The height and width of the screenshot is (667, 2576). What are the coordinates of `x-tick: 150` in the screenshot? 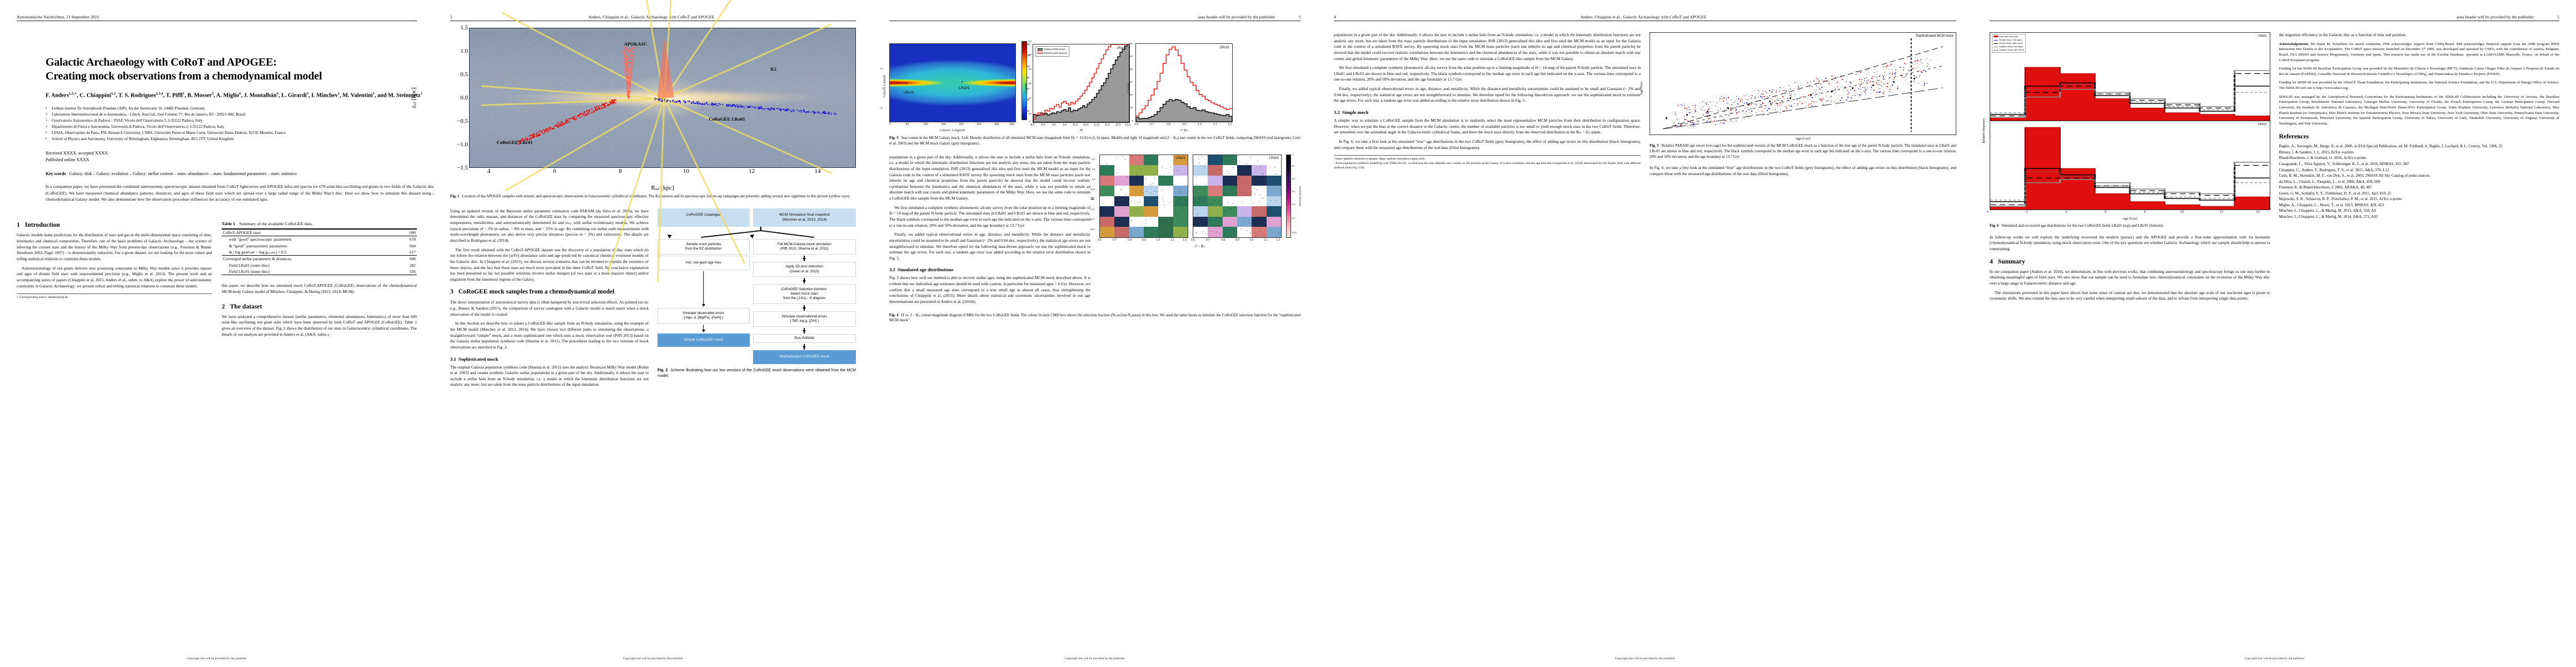 It's located at (943, 124).